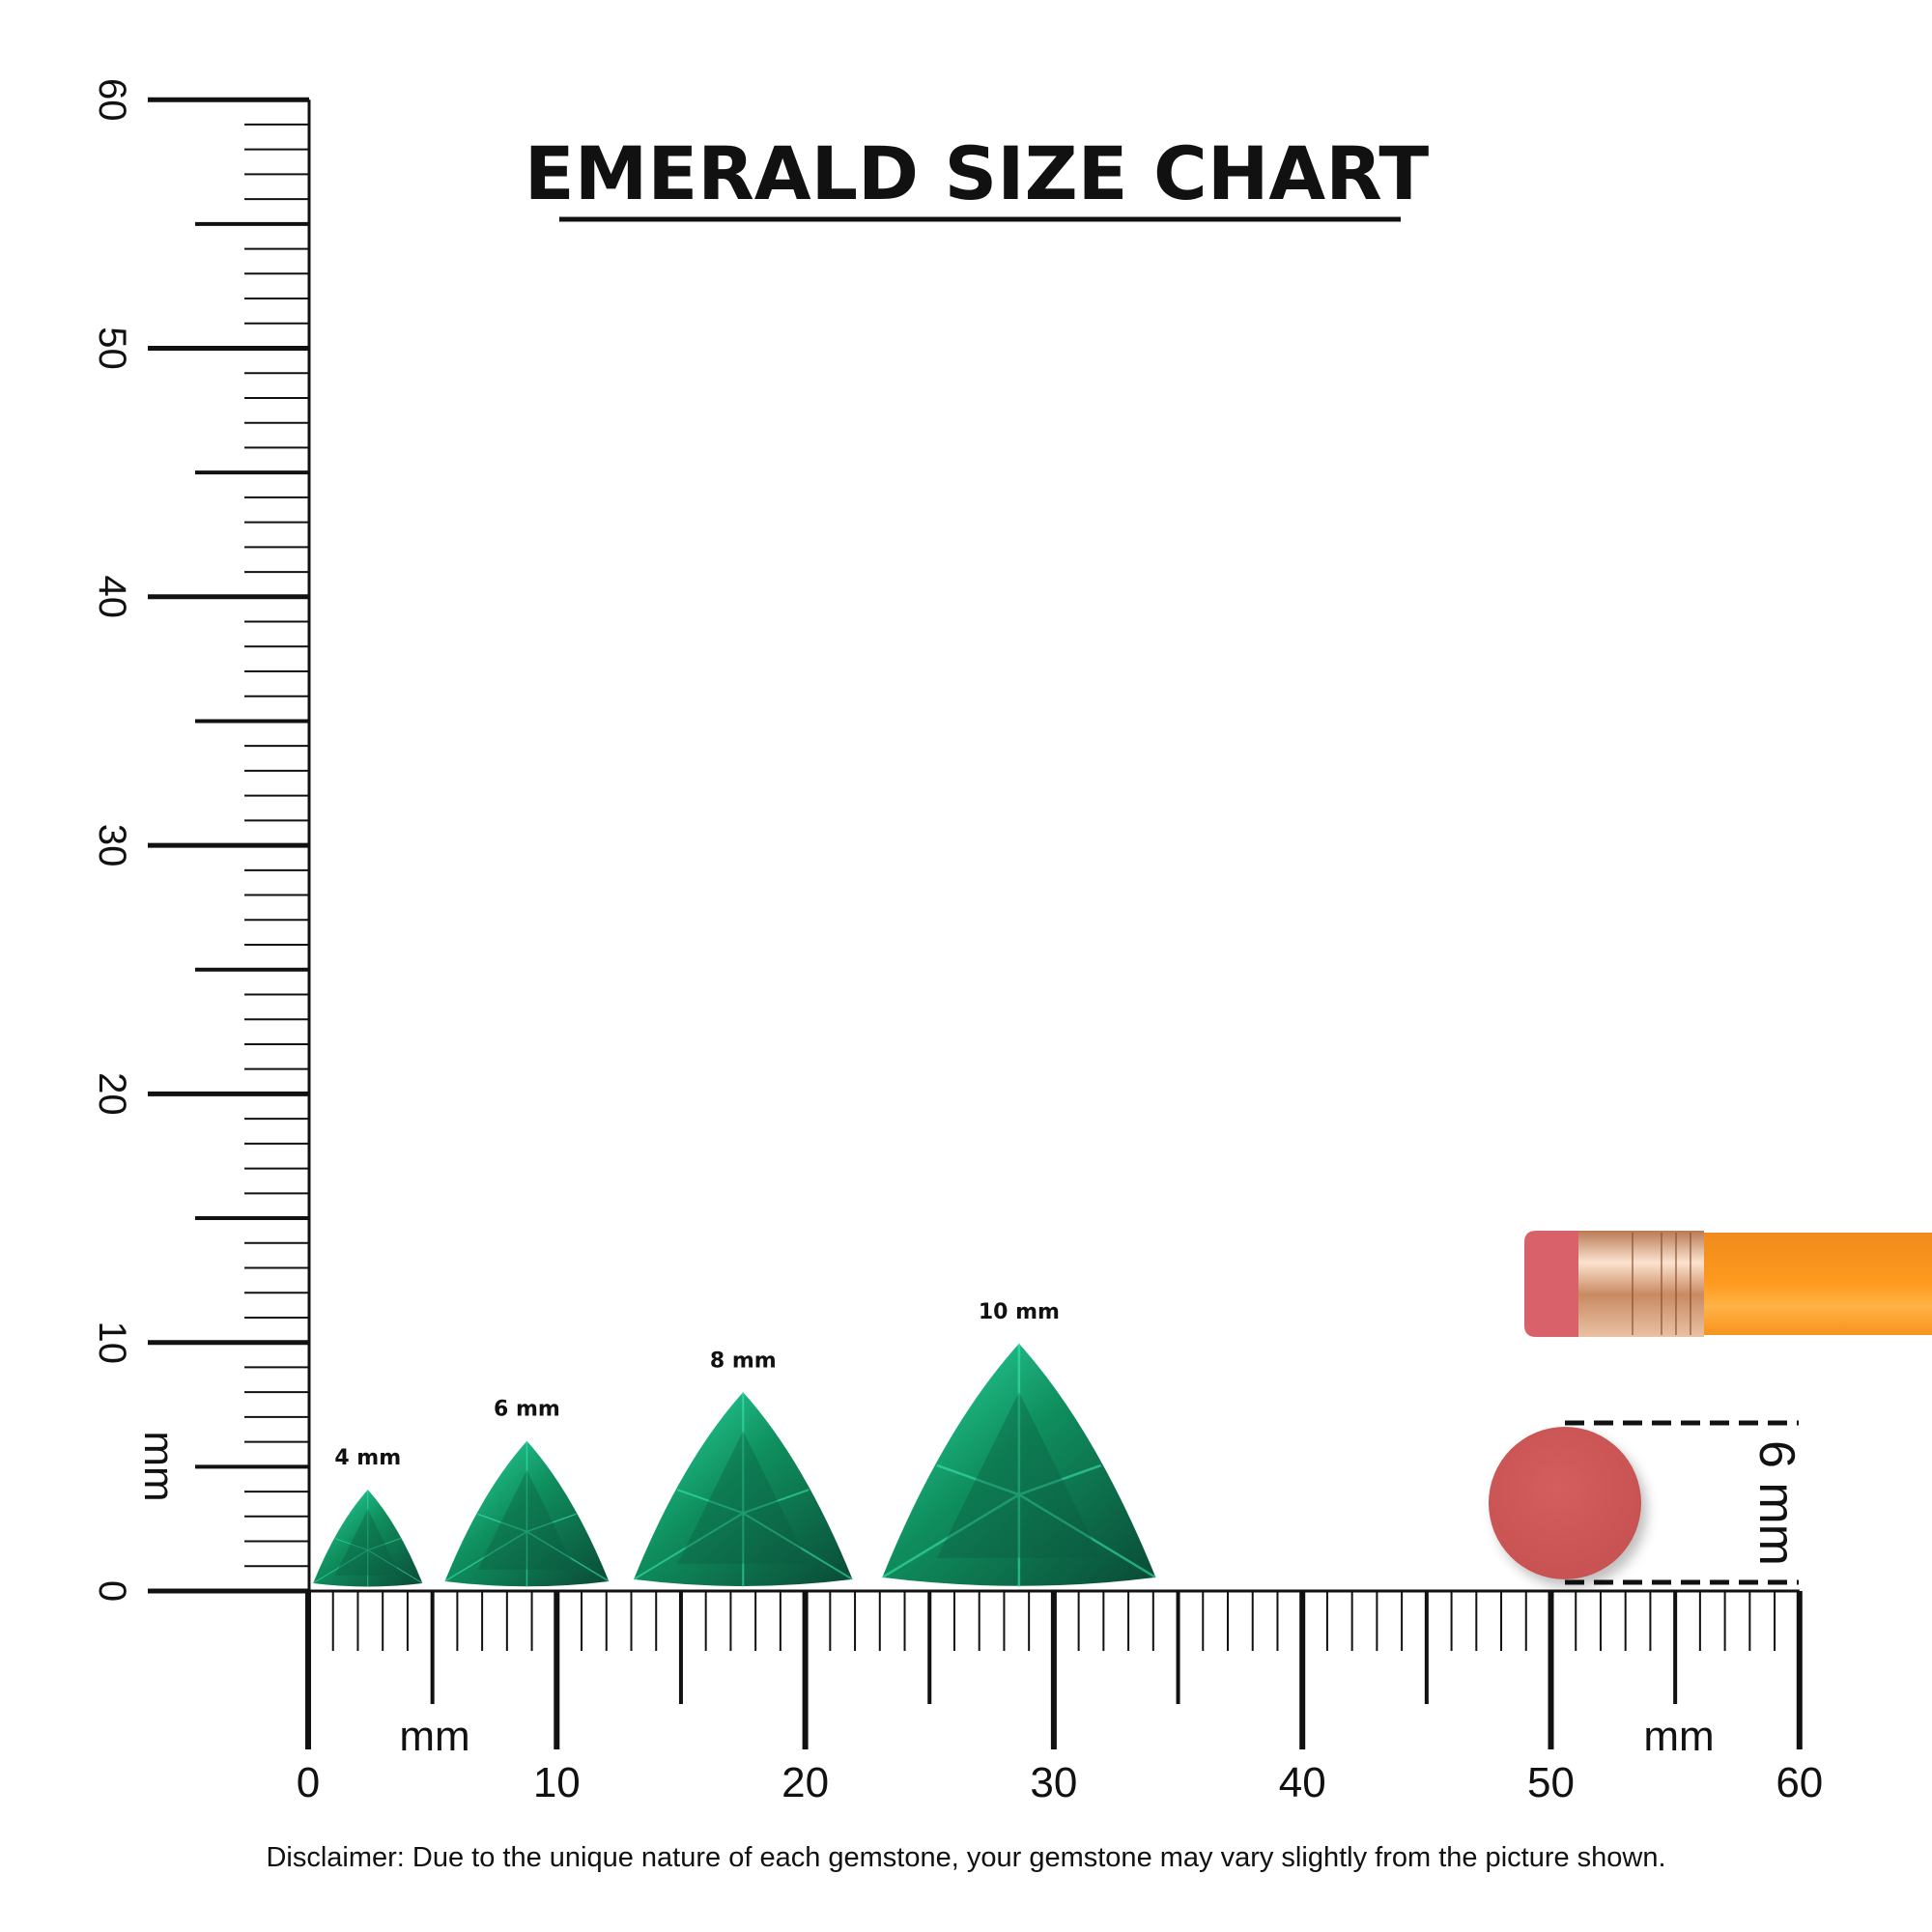 The height and width of the screenshot is (1932, 1932). I want to click on pencil-body, so click(1817, 1284).